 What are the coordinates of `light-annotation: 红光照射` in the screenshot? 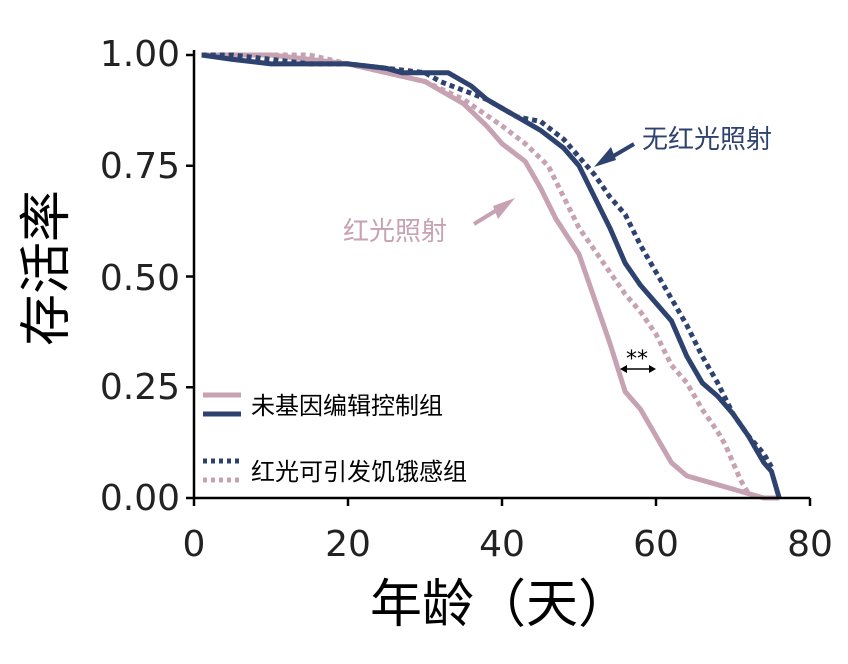 It's located at (395, 232).